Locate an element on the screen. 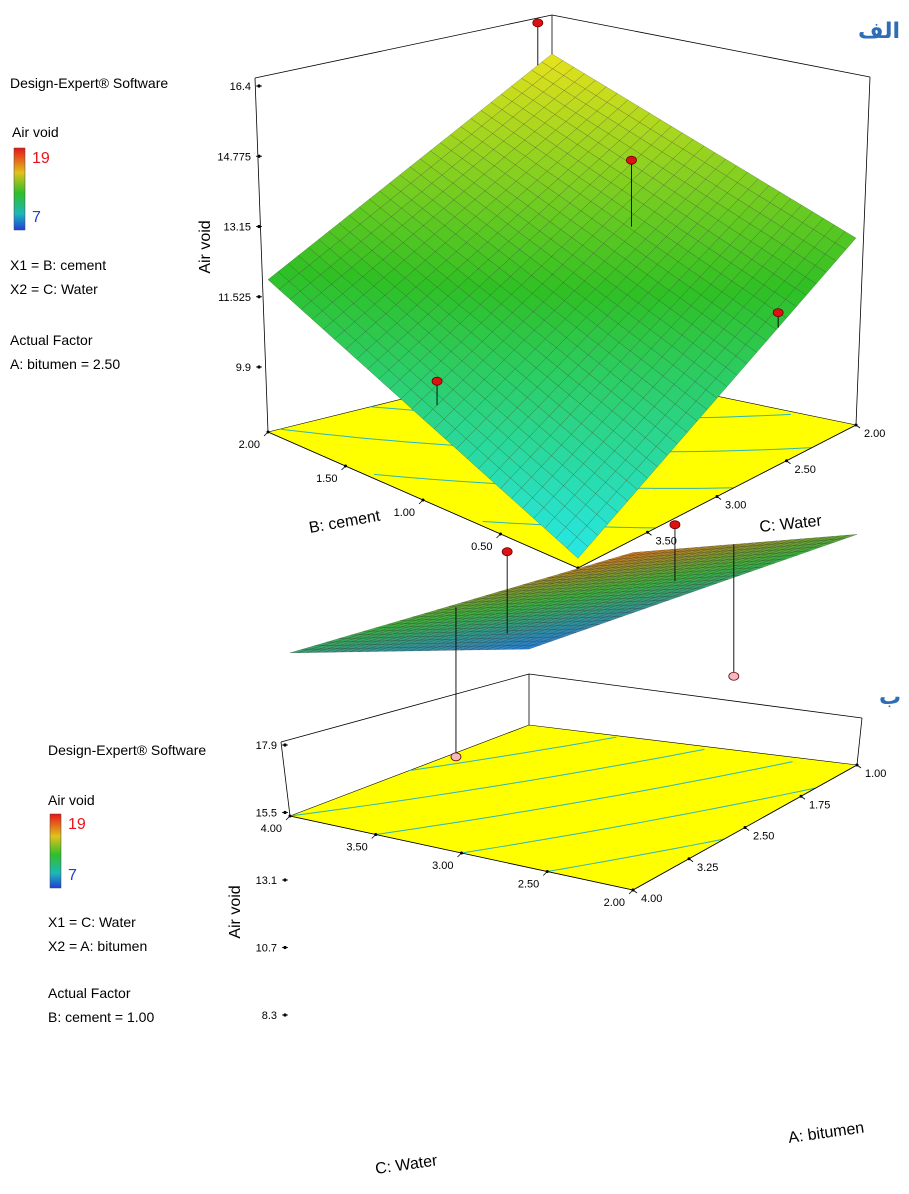  x1-label-a: X1 = B: cement is located at coordinates (58, 265).